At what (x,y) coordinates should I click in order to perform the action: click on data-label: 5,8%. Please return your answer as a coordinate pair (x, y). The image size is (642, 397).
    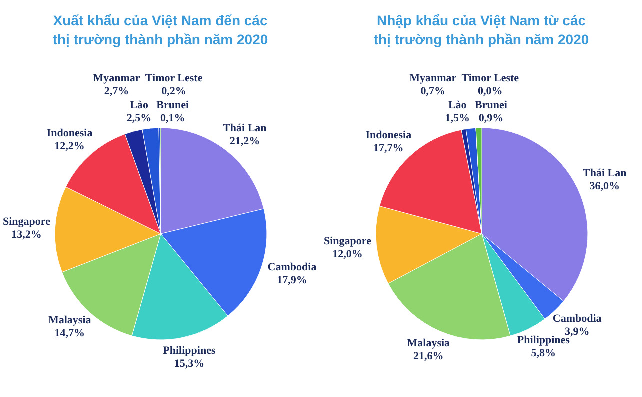
    Looking at the image, I should click on (543, 354).